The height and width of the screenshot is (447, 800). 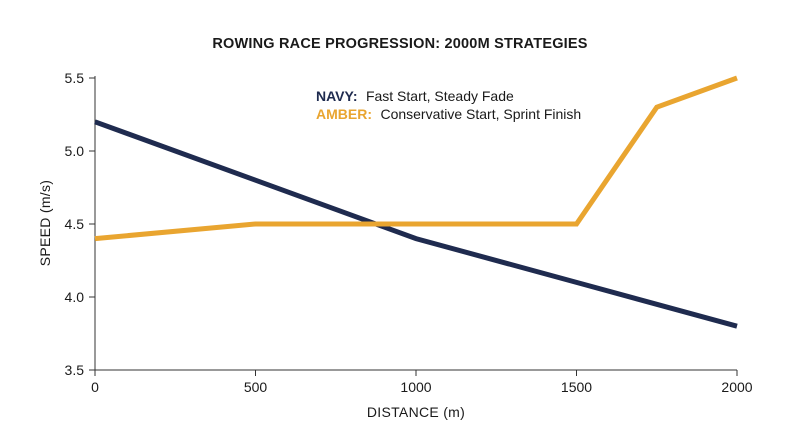 What do you see at coordinates (336, 96) in the screenshot?
I see `legend-key-navy: NAVY:` at bounding box center [336, 96].